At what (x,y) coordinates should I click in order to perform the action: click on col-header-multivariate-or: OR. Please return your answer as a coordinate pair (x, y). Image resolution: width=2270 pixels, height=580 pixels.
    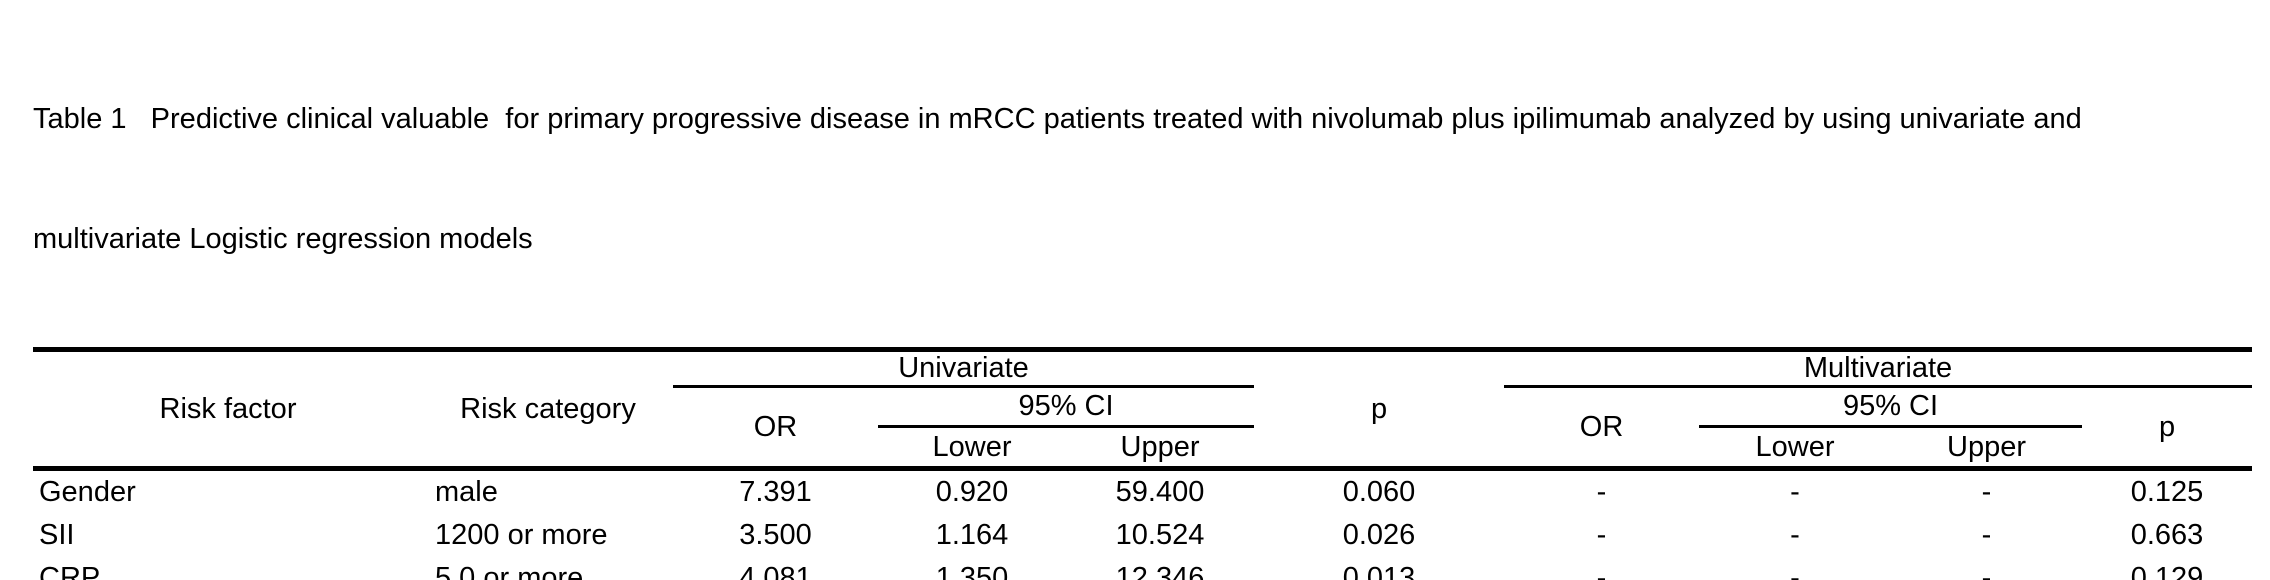
    Looking at the image, I should click on (1602, 428).